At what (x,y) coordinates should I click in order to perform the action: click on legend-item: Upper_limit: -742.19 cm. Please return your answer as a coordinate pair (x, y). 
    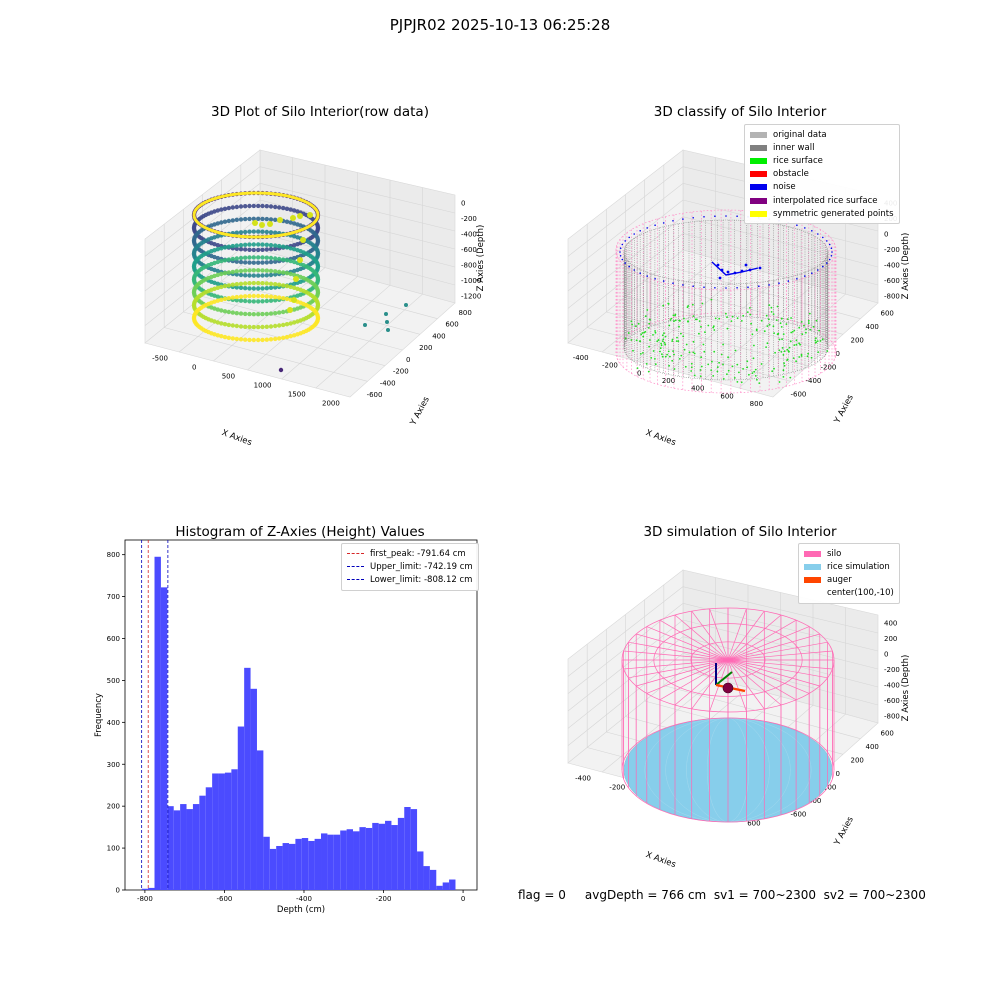
    Looking at the image, I should click on (410, 566).